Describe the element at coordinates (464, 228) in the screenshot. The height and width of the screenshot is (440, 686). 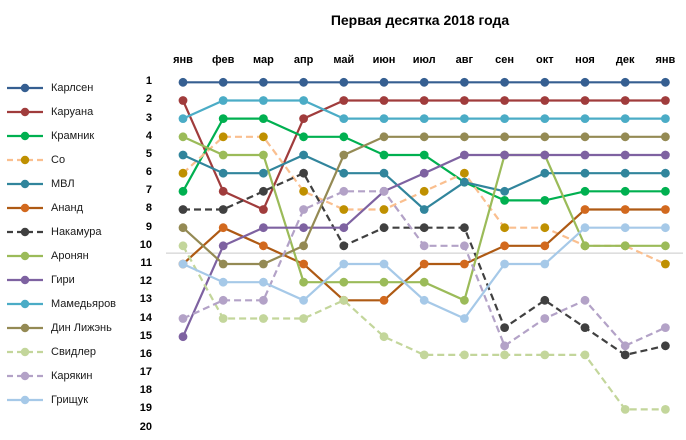
I see `marker-Накамура-авг-7` at that location.